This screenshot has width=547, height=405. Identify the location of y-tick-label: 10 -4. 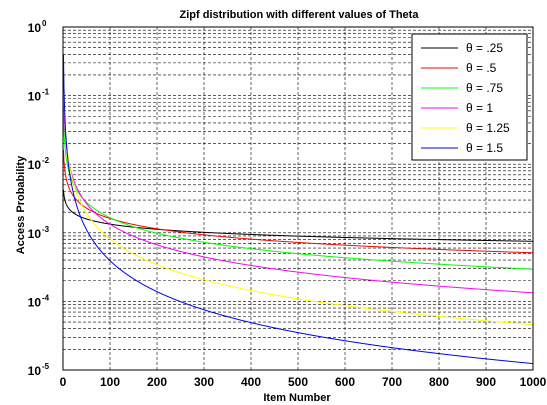
(39, 301).